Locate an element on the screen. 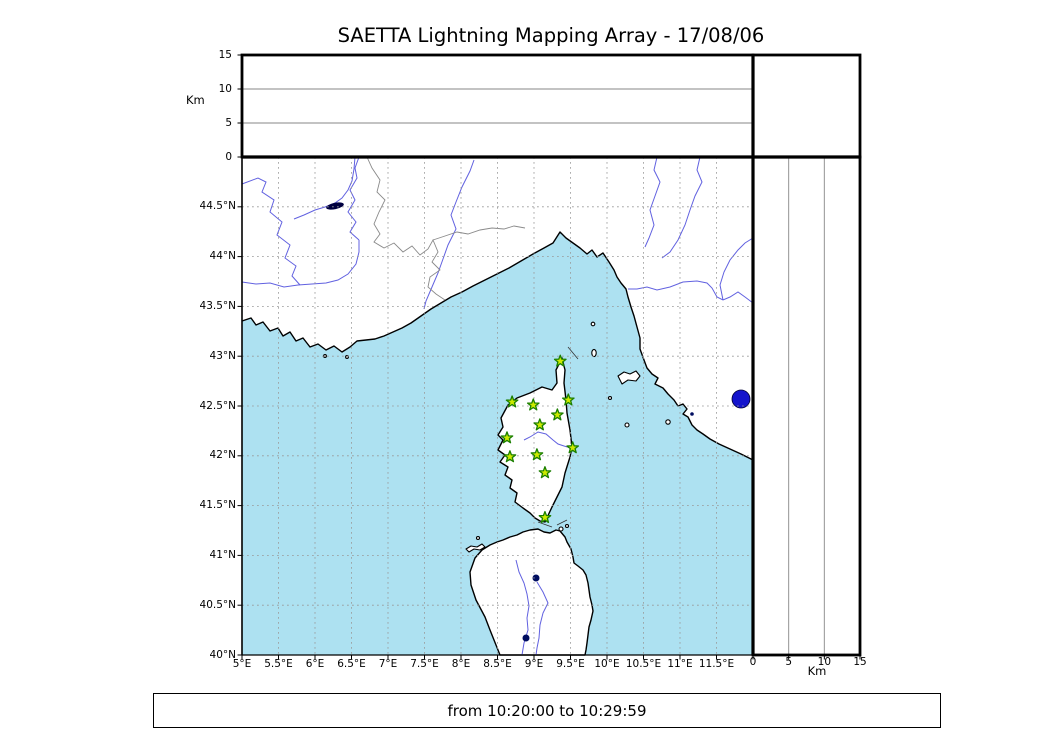 This screenshot has width=1050, height=750. lon-tick-label: 5.5°E is located at coordinates (278, 664).